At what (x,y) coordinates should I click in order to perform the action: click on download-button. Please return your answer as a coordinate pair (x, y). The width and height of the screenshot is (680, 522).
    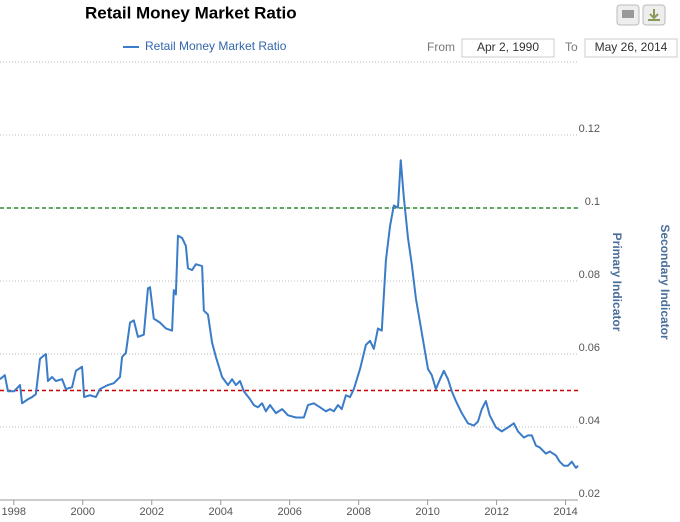
    Looking at the image, I should click on (654, 15).